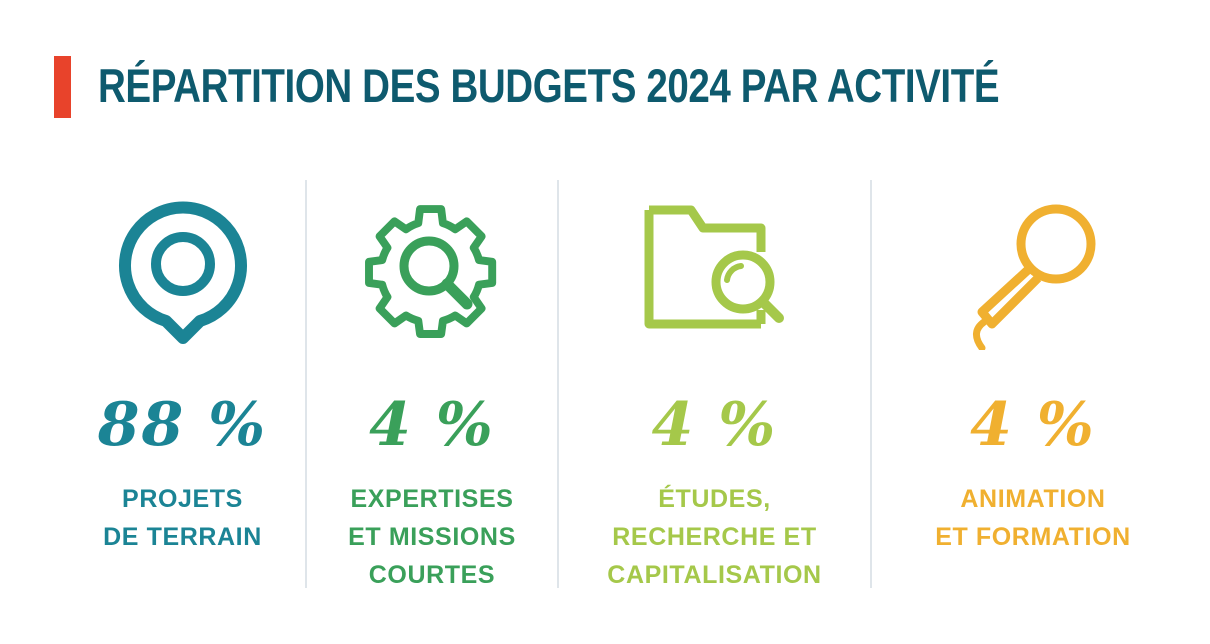 The width and height of the screenshot is (1210, 644). I want to click on category-label: EXPERTISES ET MISSIONS COURTES, so click(432, 537).